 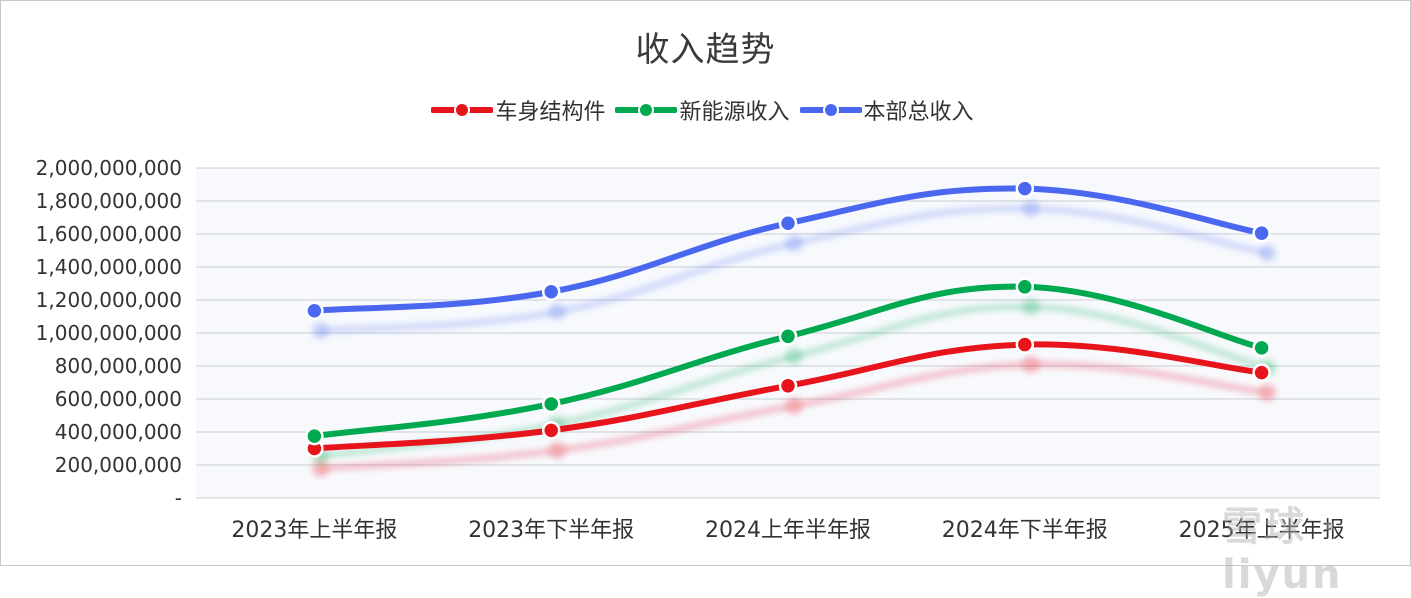 I want to click on legend-swatch-green, so click(x=646, y=110).